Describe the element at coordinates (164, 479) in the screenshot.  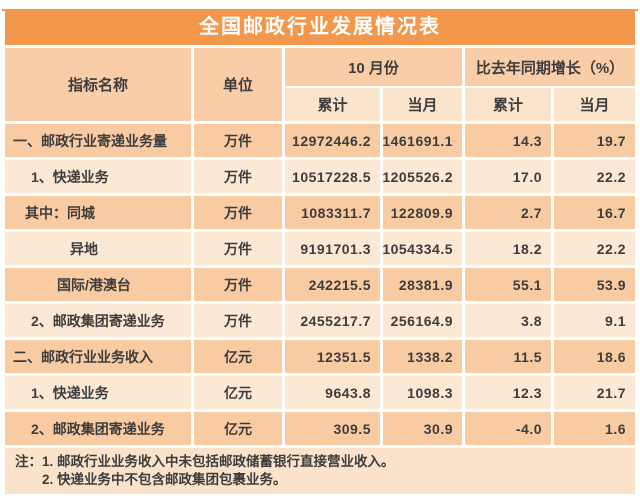
I see `footnote-2: 2. 快递业务中不包含邮政集团包裹业务。` at that location.